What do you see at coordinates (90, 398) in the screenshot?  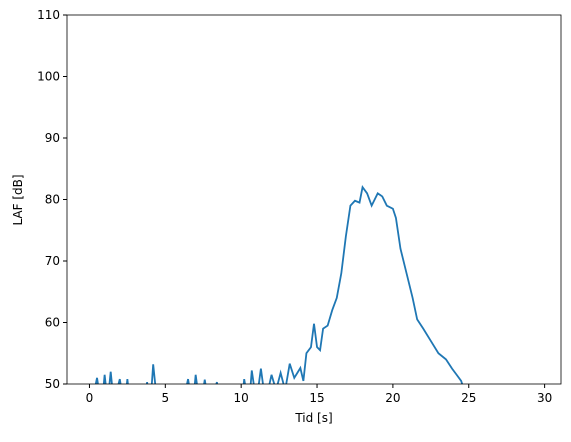 I see `x-tick-label: 0` at bounding box center [90, 398].